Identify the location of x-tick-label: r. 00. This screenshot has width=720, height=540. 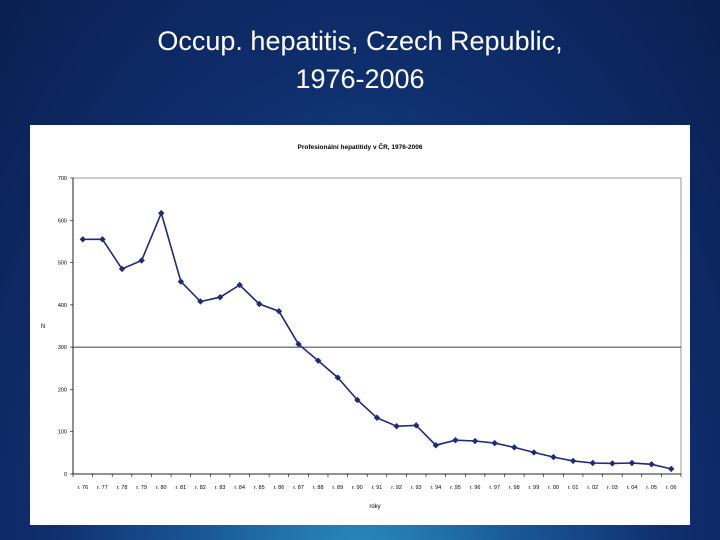
(553, 488).